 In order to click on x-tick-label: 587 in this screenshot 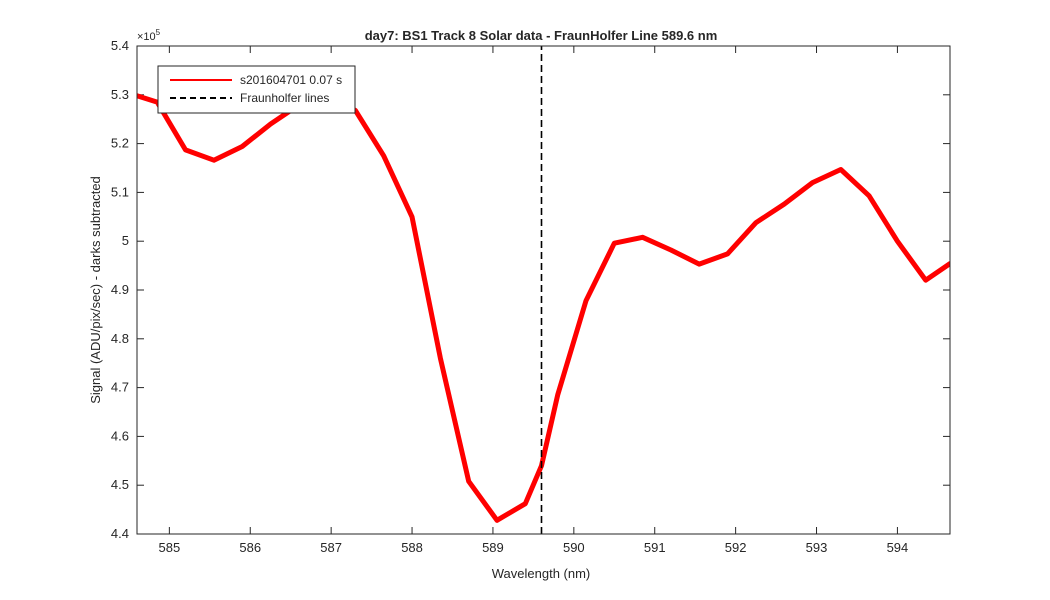, I will do `click(331, 547)`.